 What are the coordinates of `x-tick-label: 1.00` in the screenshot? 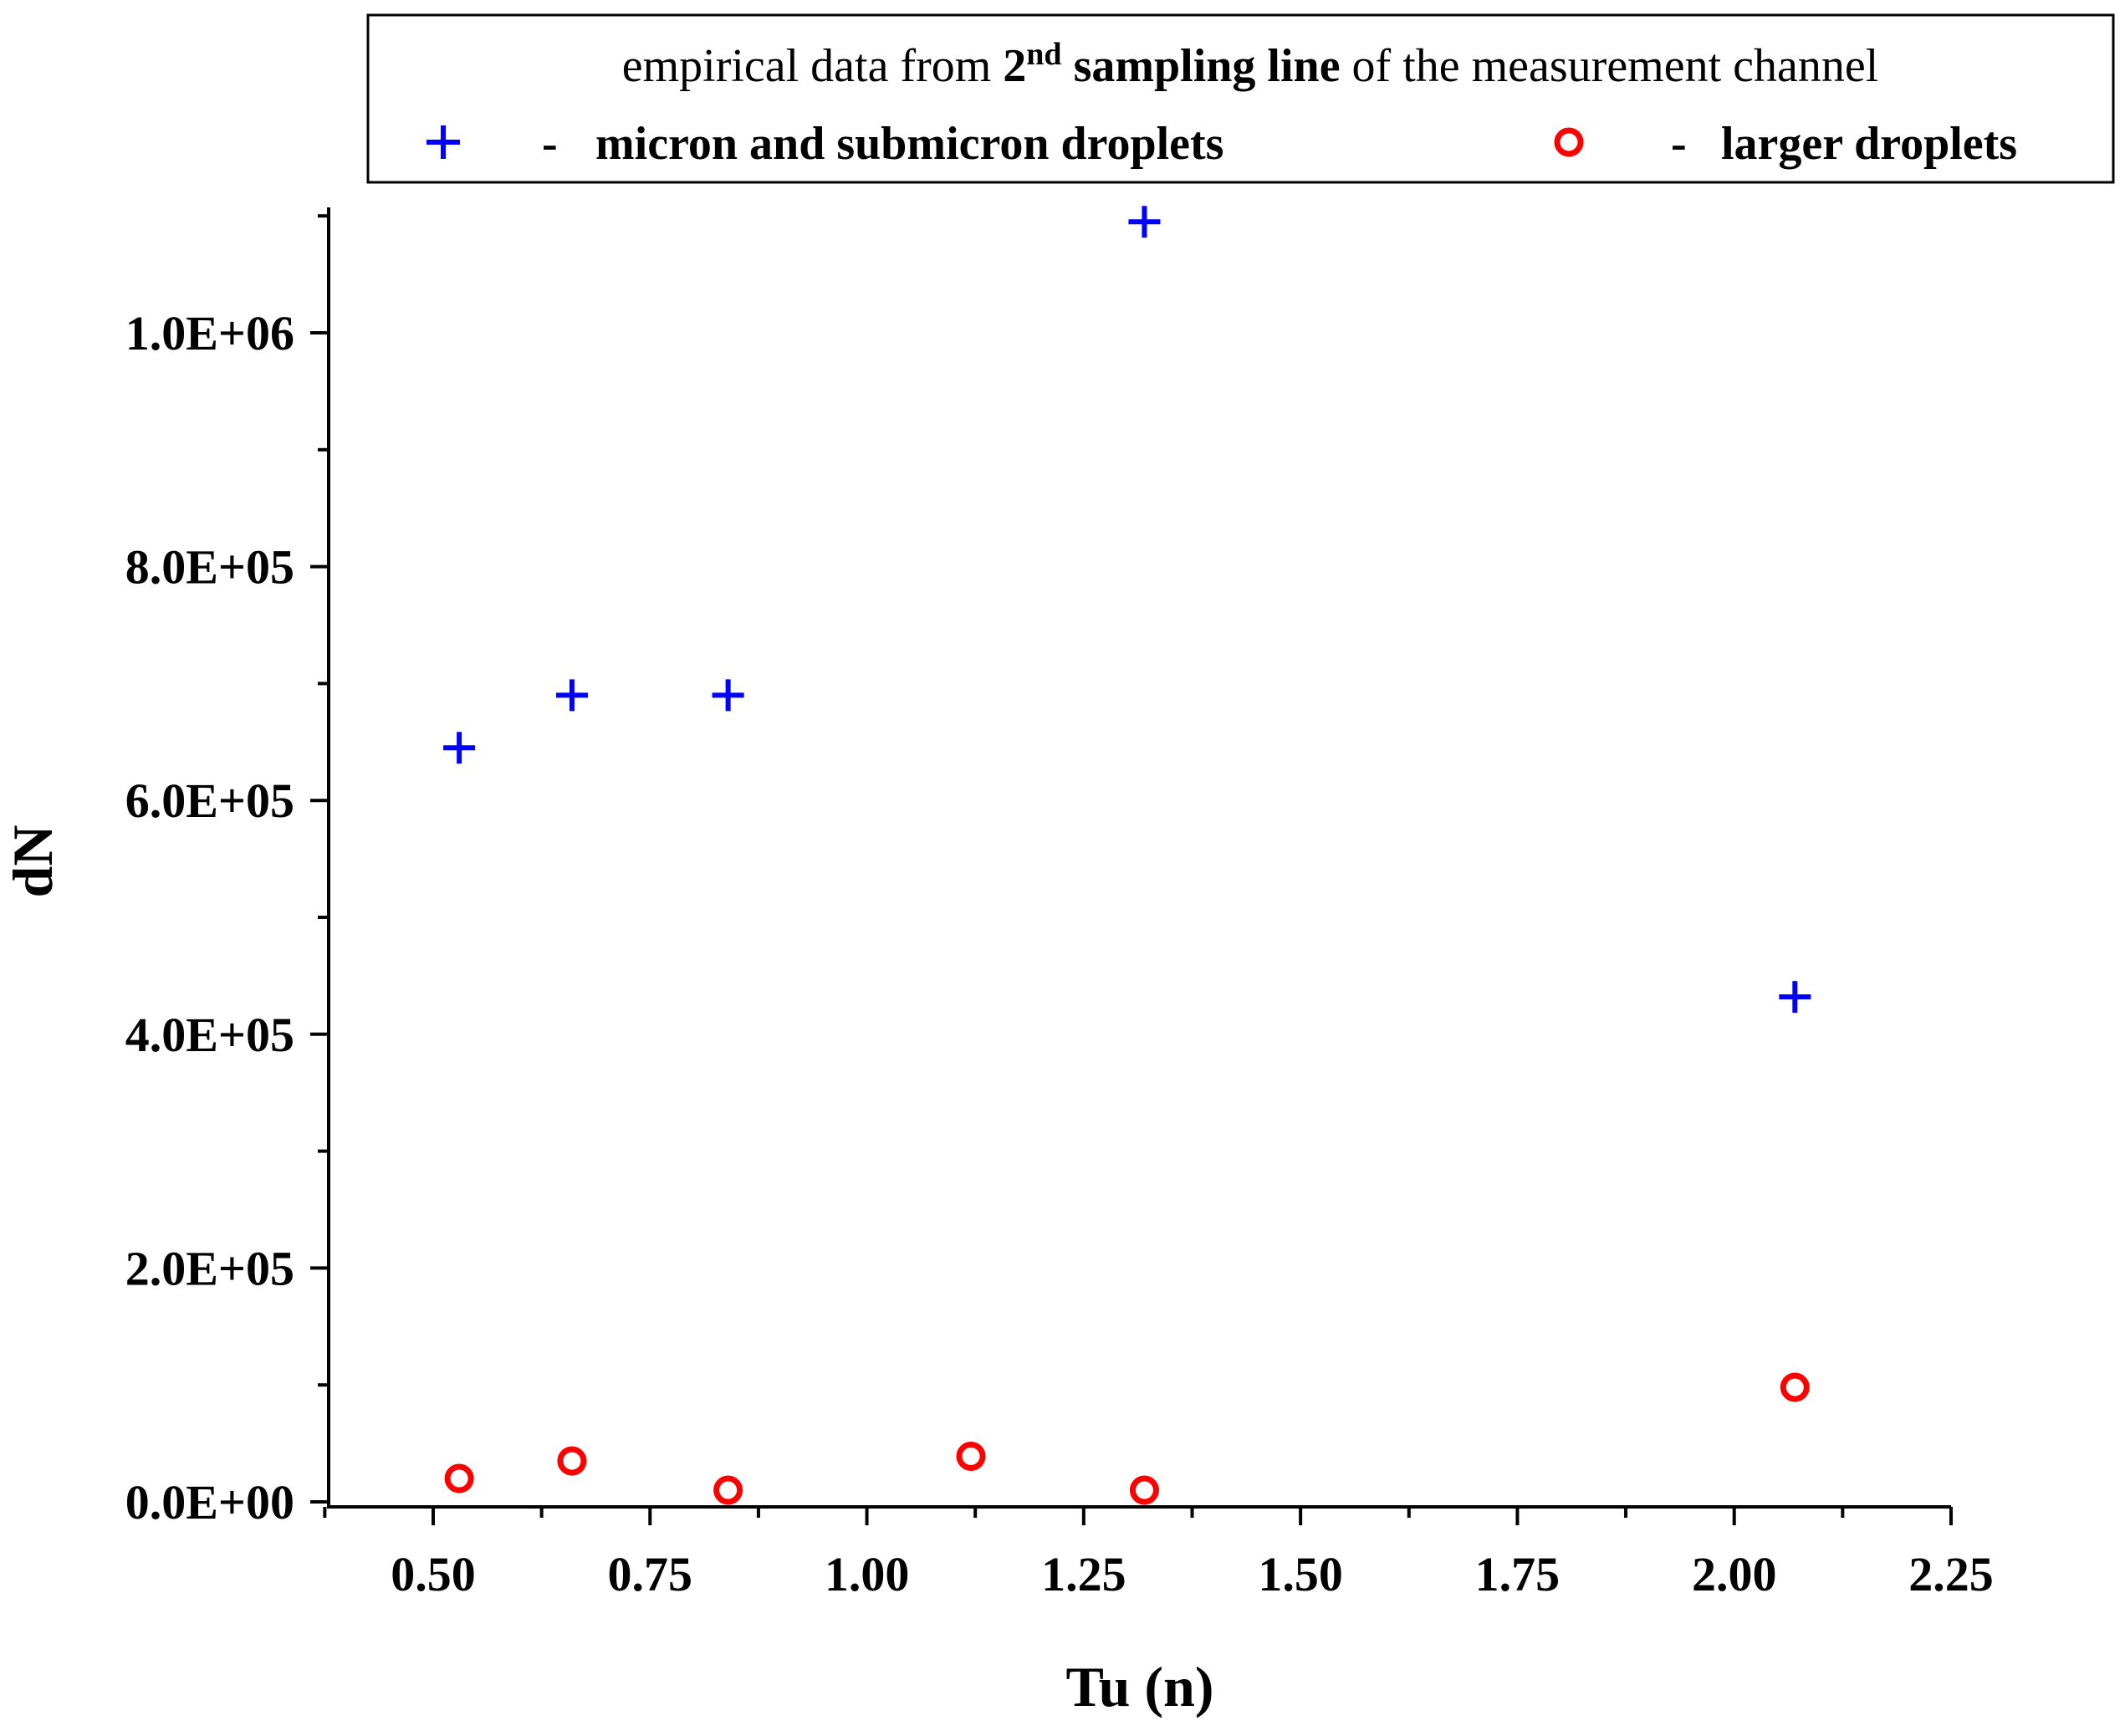 It's located at (867, 1574).